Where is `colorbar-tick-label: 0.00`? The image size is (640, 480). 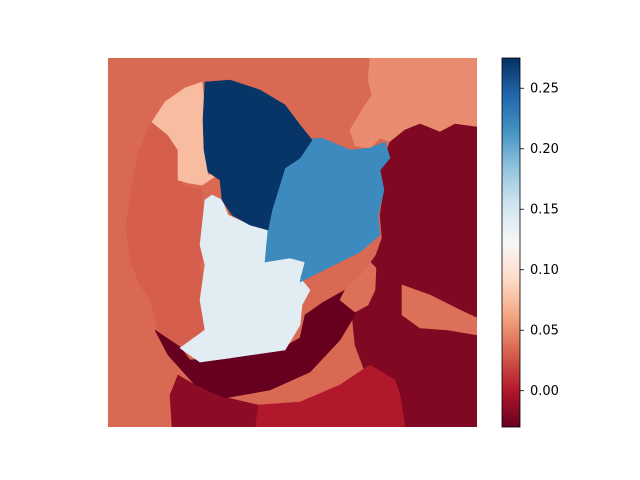
colorbar-tick-label: 0.00 is located at coordinates (544, 391).